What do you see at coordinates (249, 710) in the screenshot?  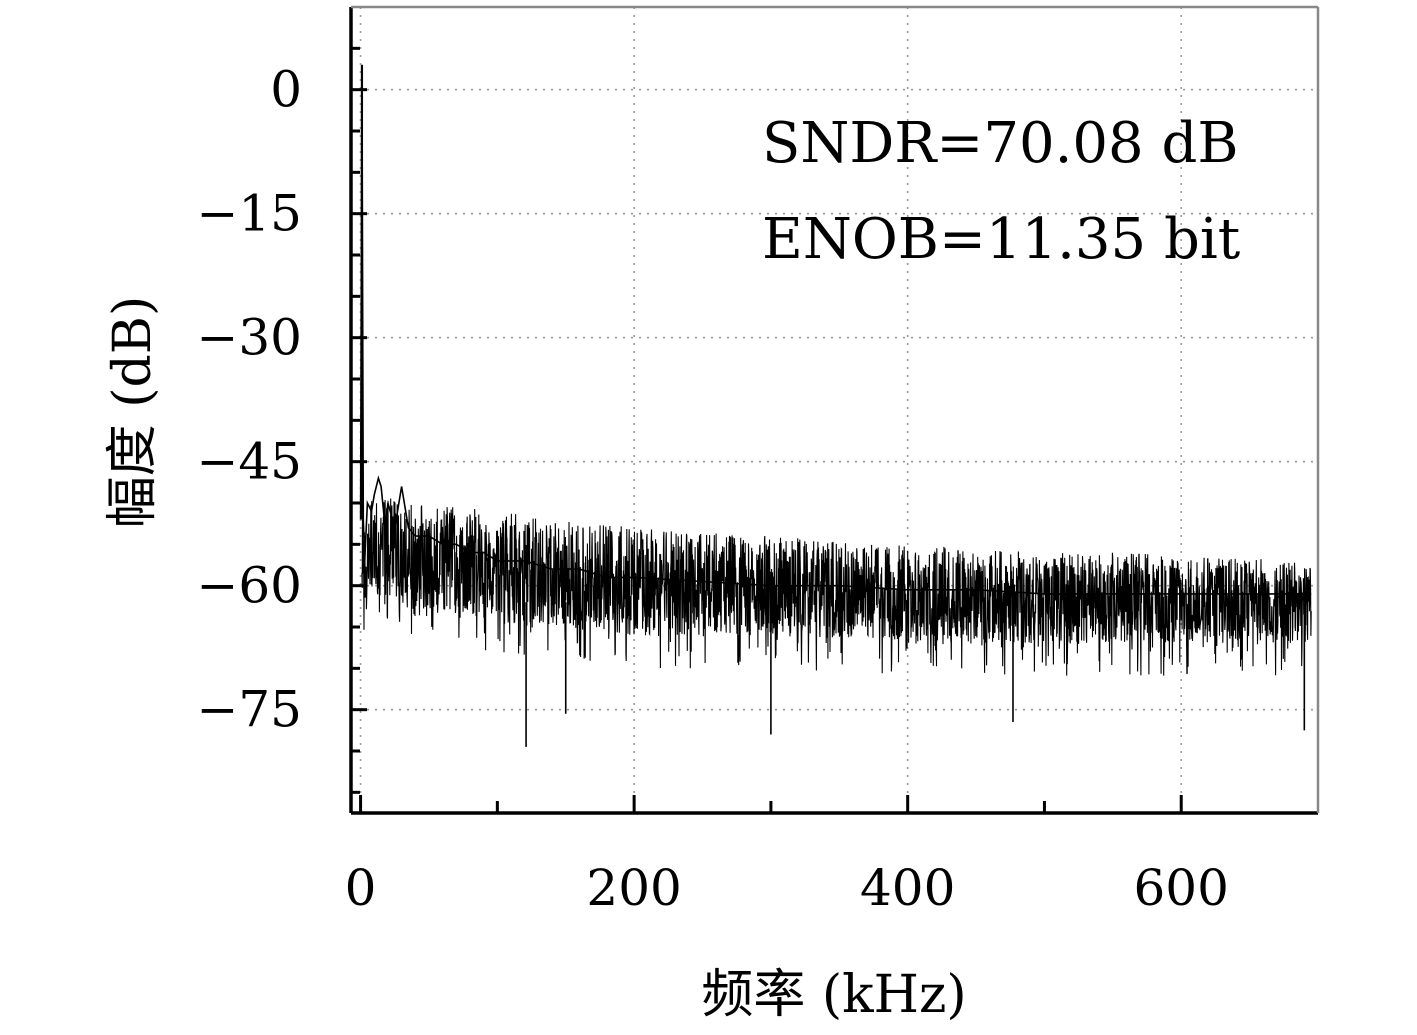 I see `y-tick-label-5: −75` at bounding box center [249, 710].